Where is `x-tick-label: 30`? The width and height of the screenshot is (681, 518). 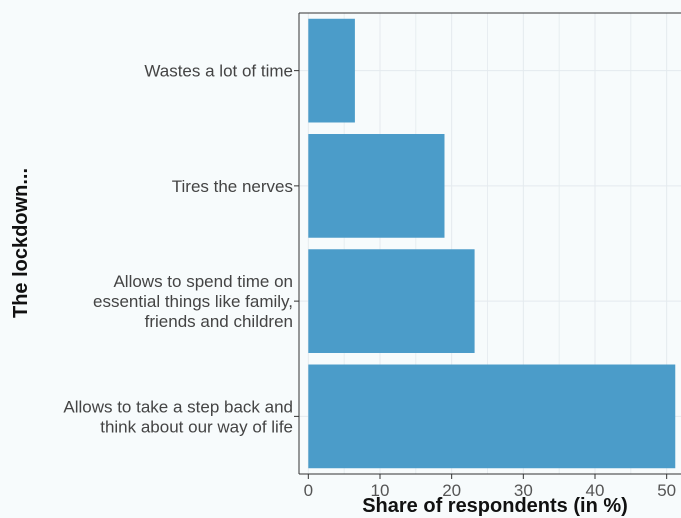 x-tick-label: 30 is located at coordinates (523, 490).